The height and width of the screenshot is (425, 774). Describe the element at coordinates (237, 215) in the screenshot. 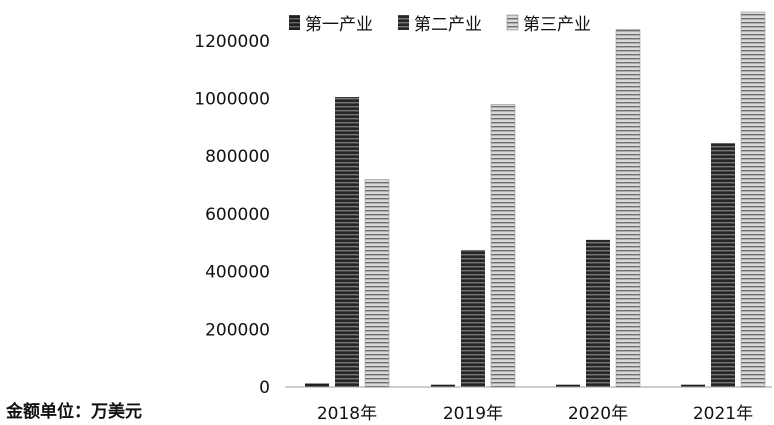

I see `y-tick-label: 600000` at that location.